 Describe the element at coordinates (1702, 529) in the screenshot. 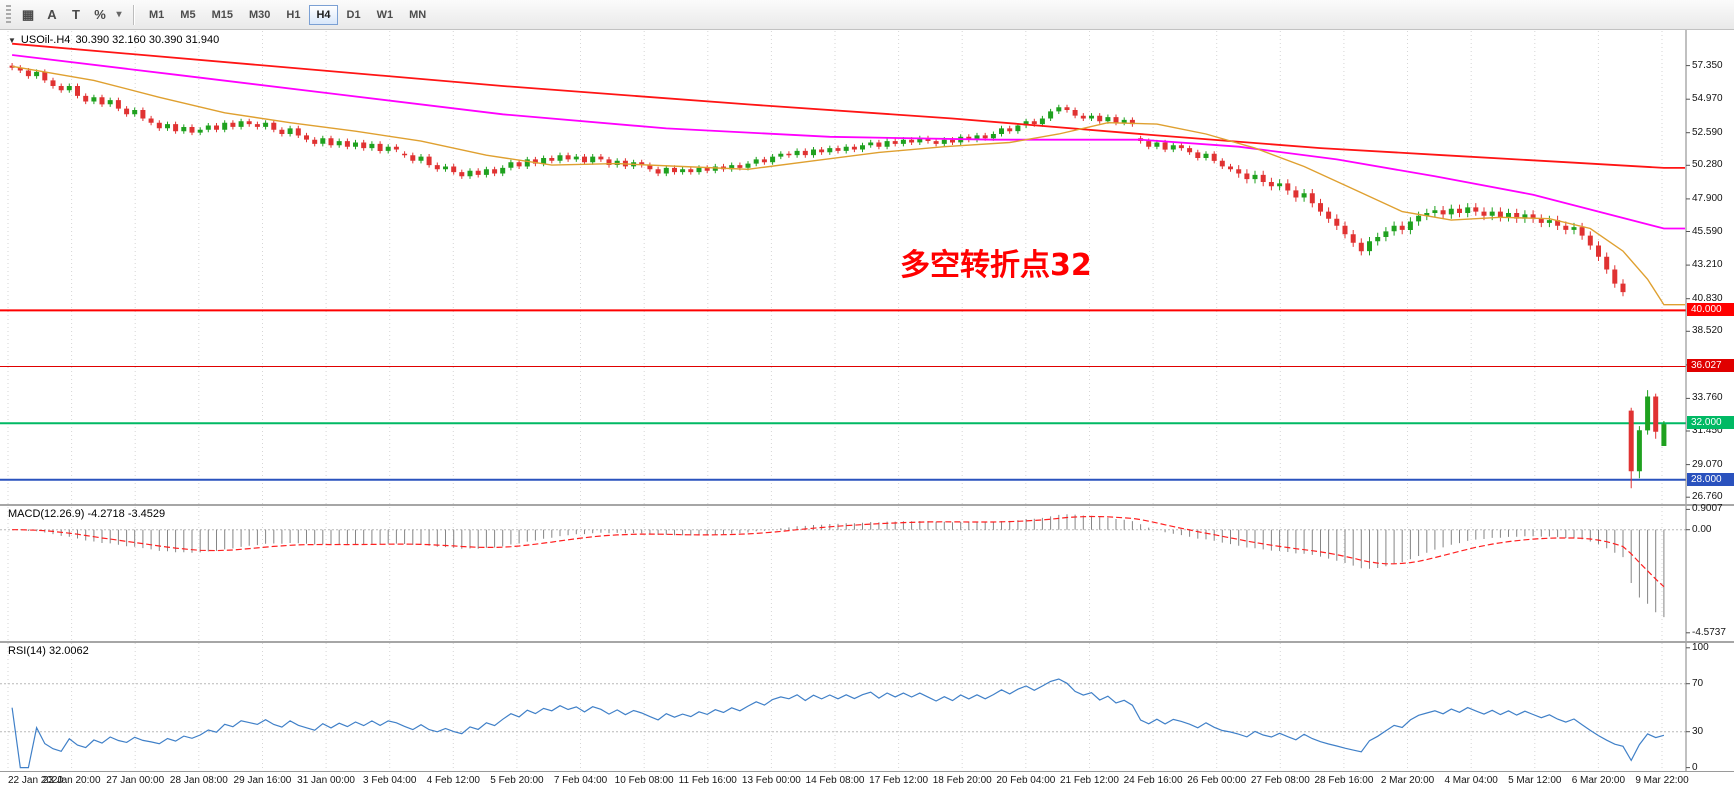

I see `macd-tick-label: 0.00` at that location.